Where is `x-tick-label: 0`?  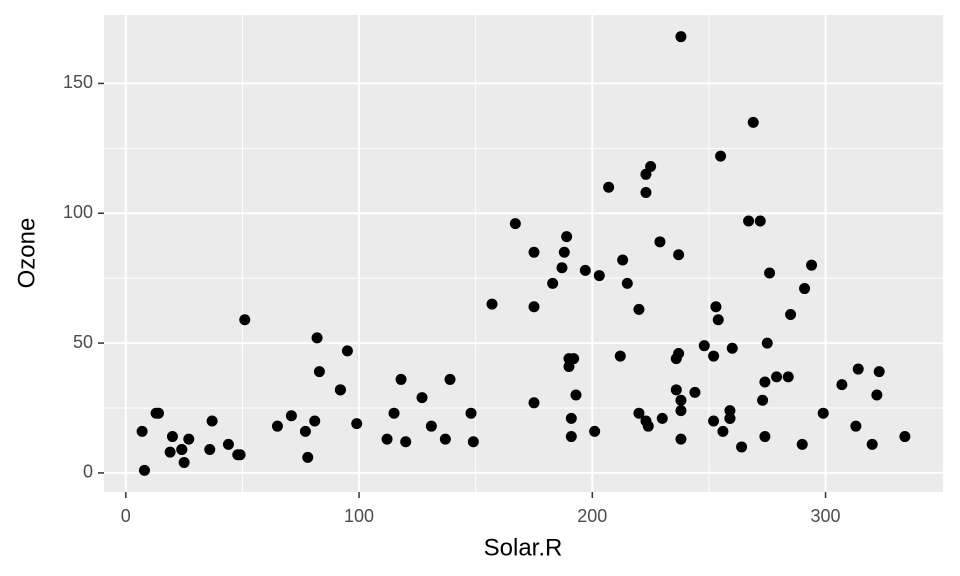 x-tick-label: 0 is located at coordinates (126, 516).